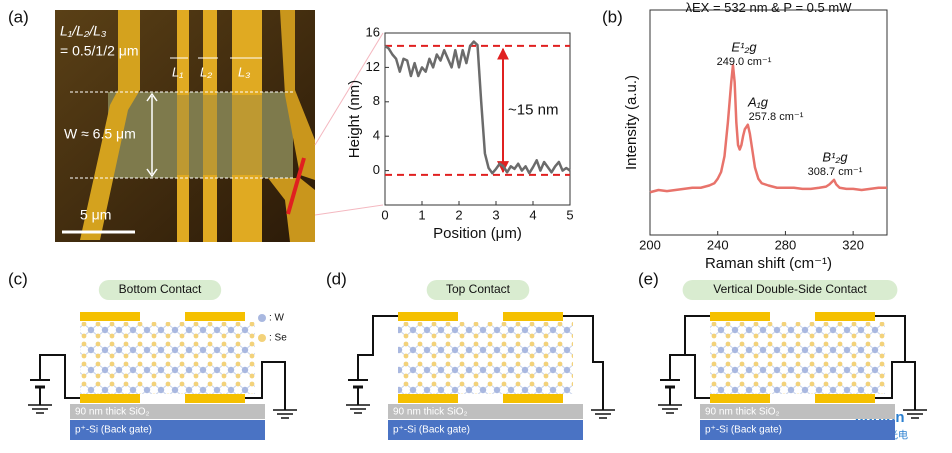  I want to click on panel-label: (b), so click(612, 16).